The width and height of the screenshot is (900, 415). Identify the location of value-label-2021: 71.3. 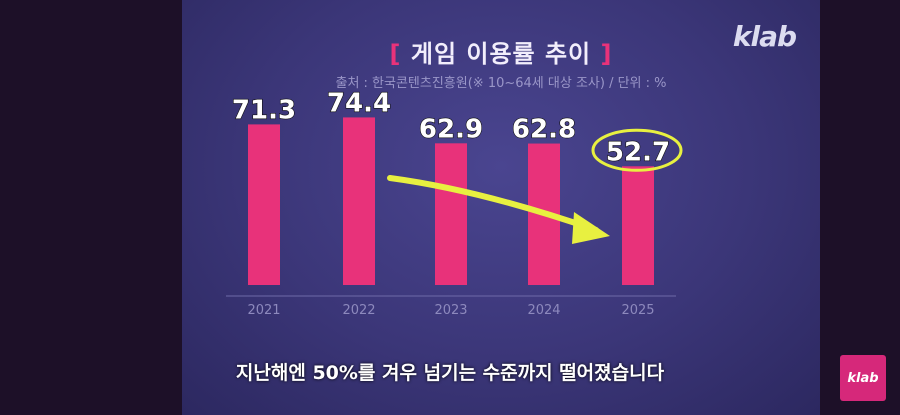
(264, 110).